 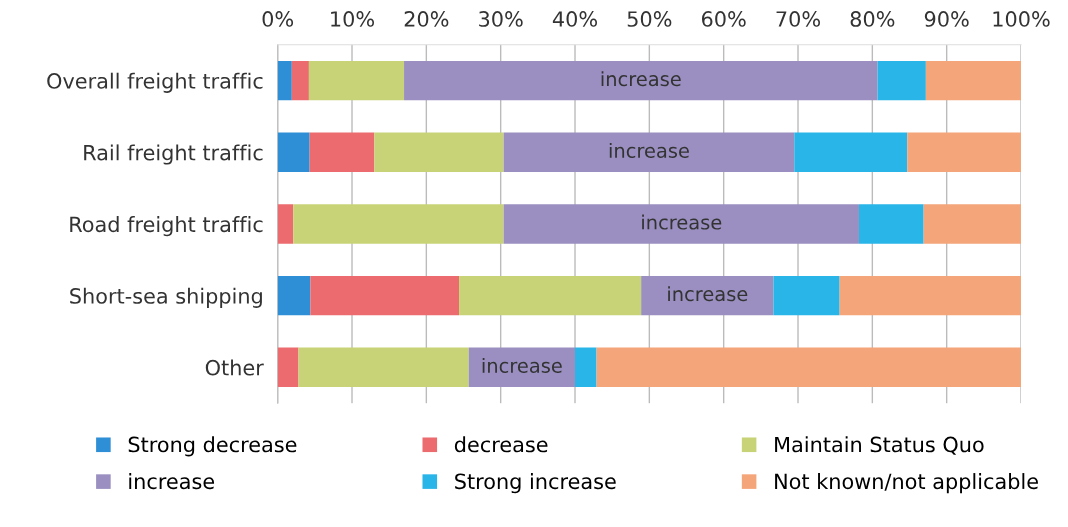 I want to click on legend-label: Strong decrease, so click(x=212, y=446).